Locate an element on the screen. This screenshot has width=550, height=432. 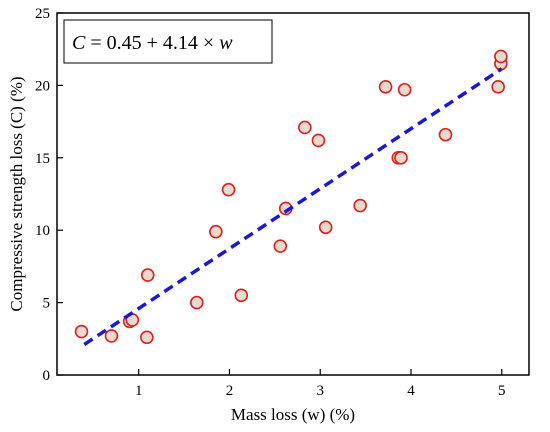
x-tick-label: 5 is located at coordinates (502, 391).